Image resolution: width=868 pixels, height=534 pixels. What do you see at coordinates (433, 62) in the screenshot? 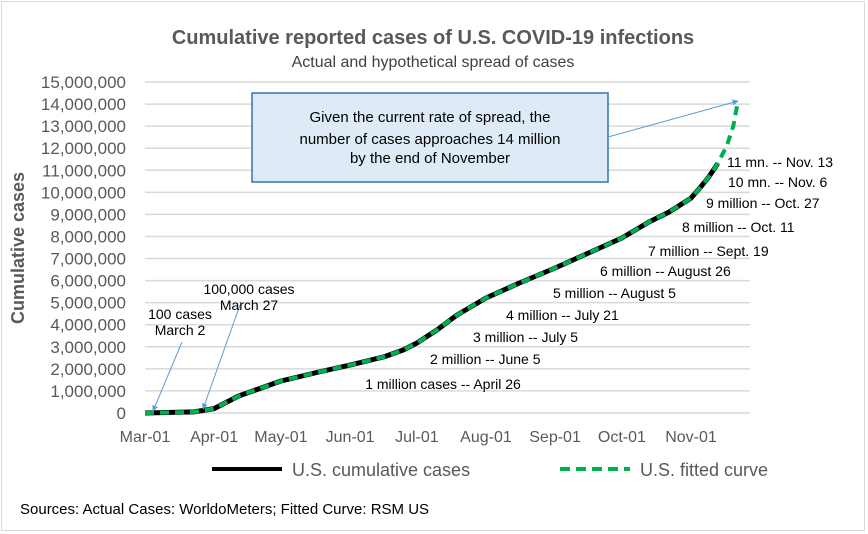
I see `chart-subtitle: Actual and hypothetical spread of cases` at bounding box center [433, 62].